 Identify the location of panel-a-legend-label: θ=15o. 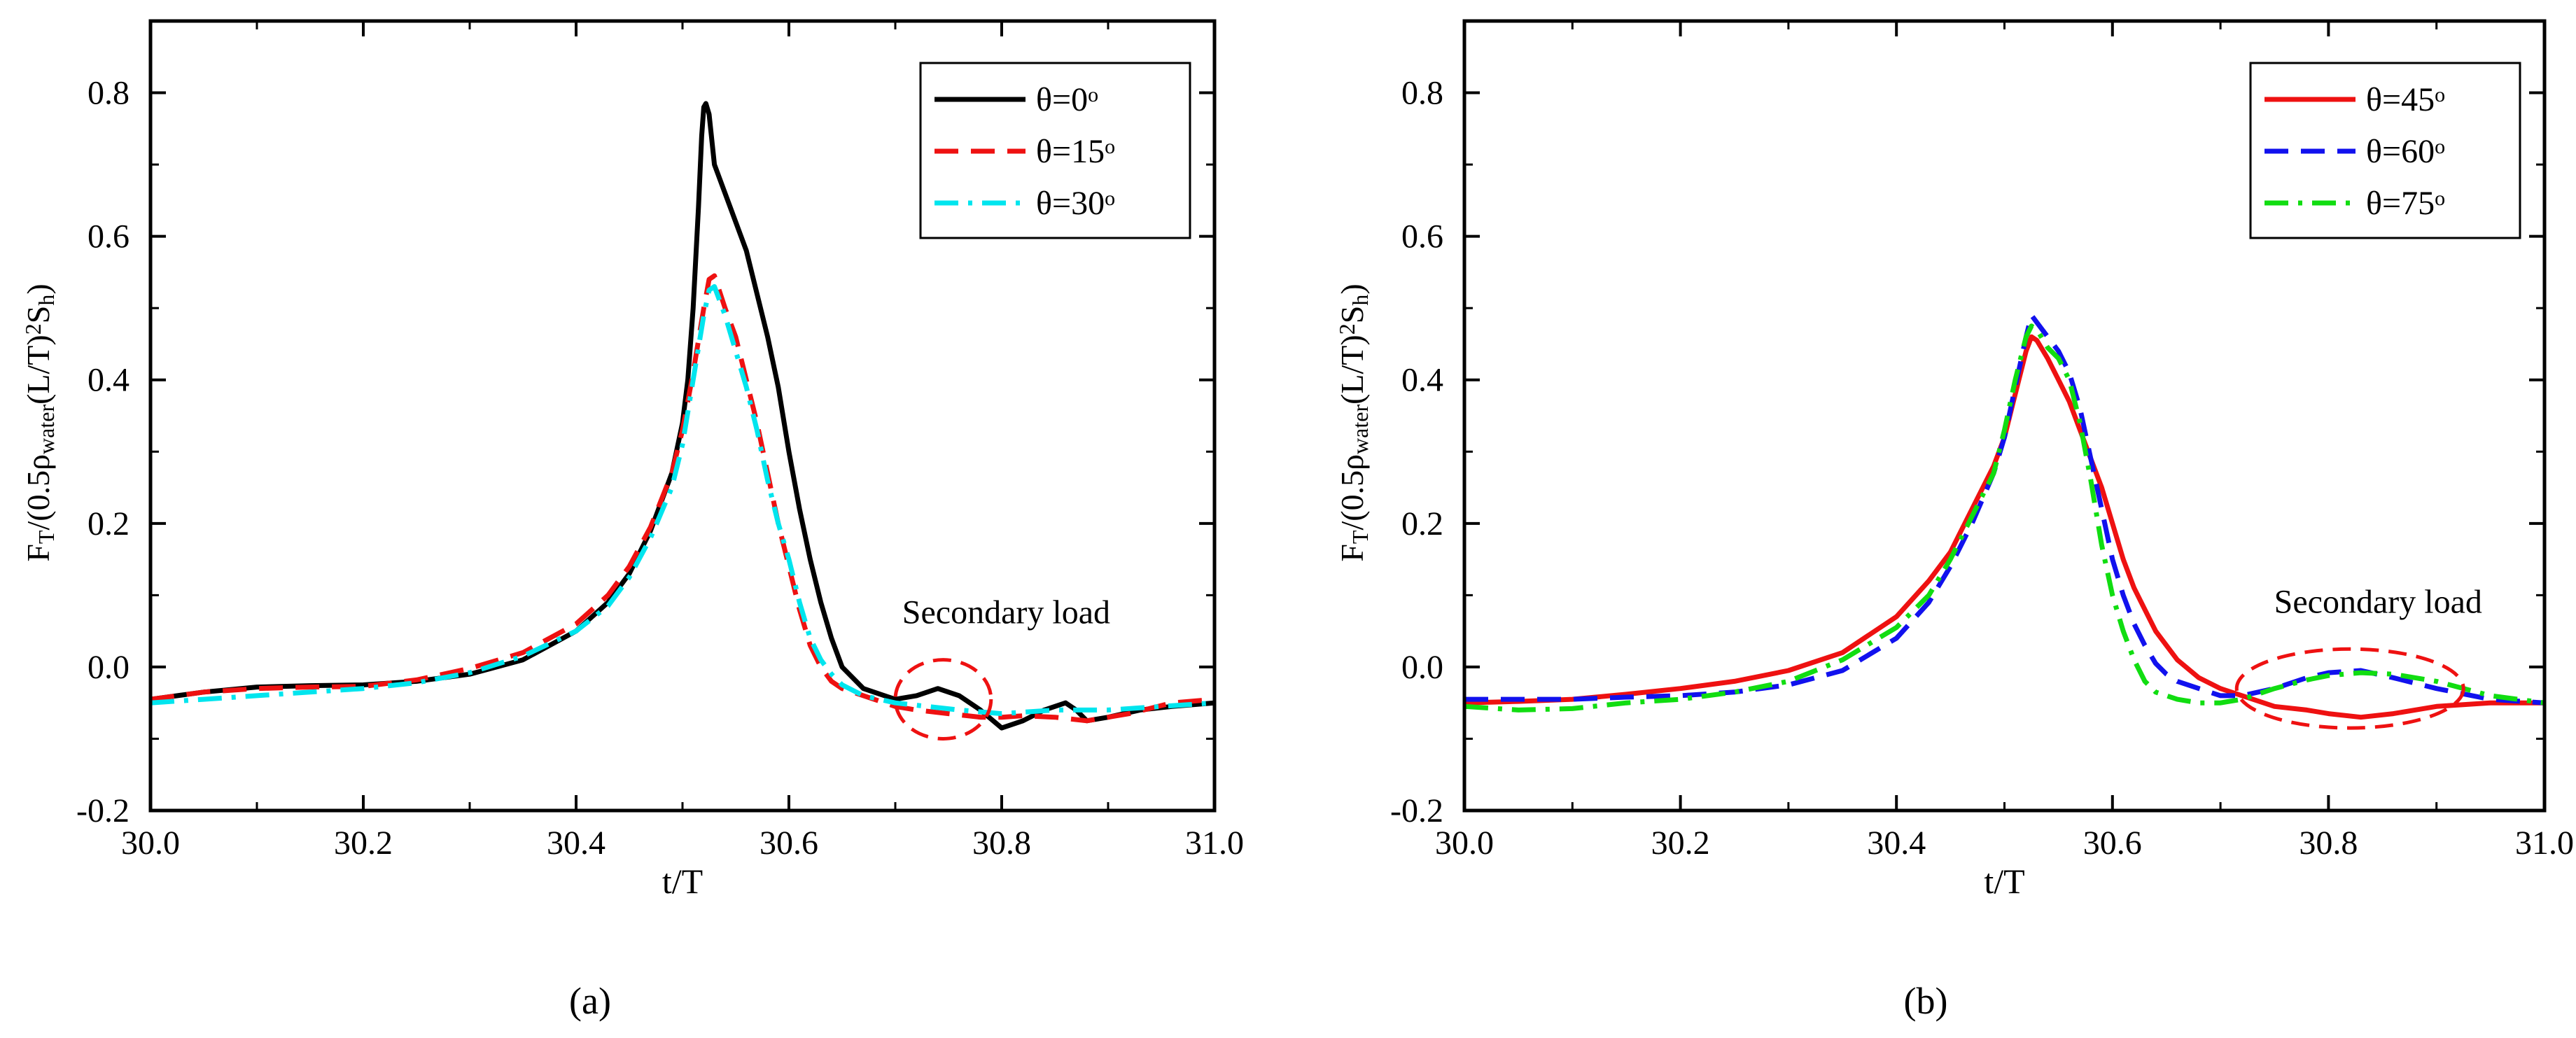
(1075, 151).